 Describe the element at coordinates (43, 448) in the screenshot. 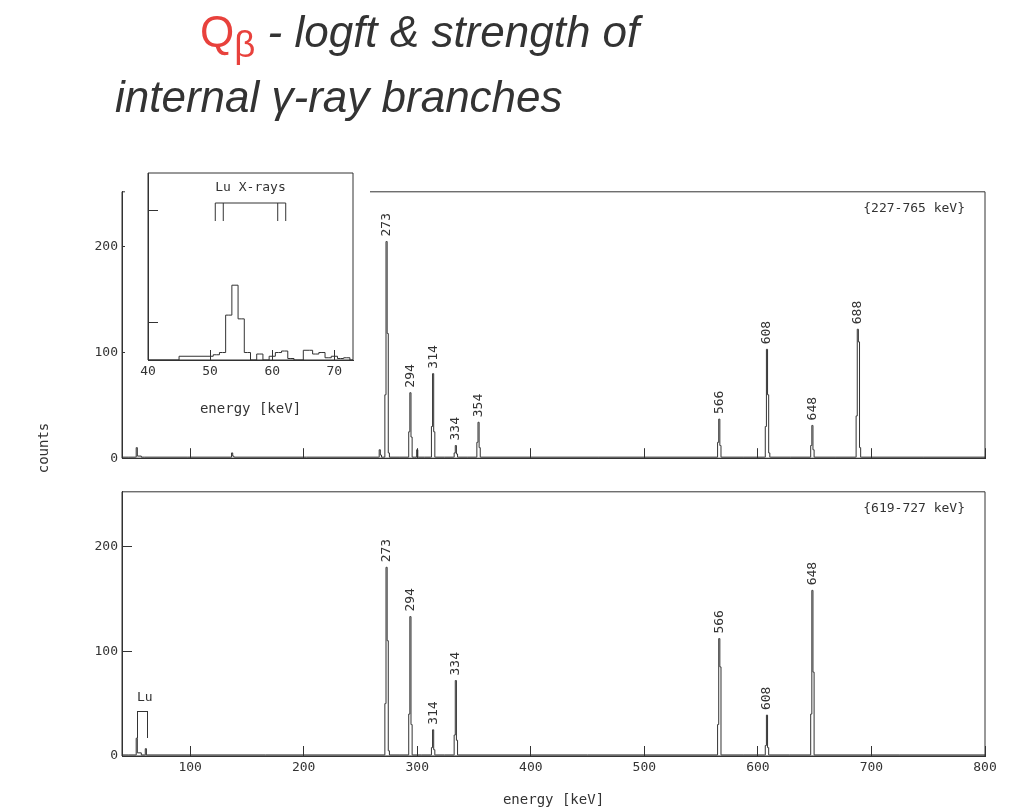

I see `y-axis-title: counts` at that location.